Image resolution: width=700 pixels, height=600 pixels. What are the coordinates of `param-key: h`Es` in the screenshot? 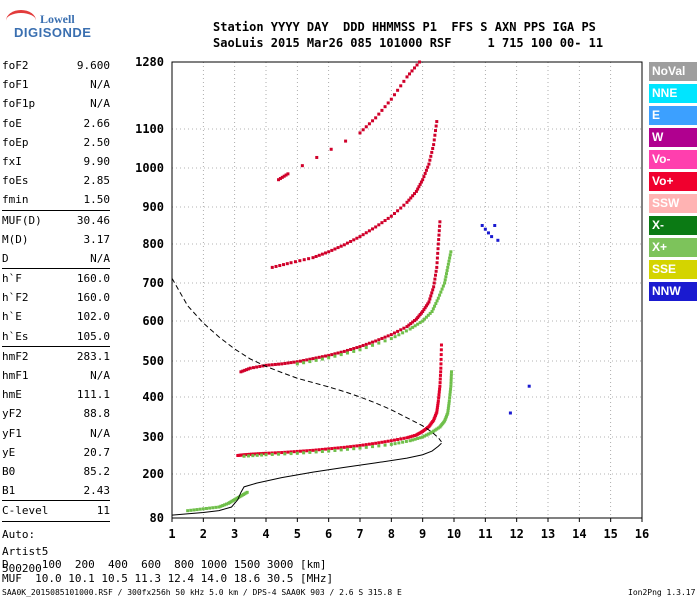 It's located at (15, 336).